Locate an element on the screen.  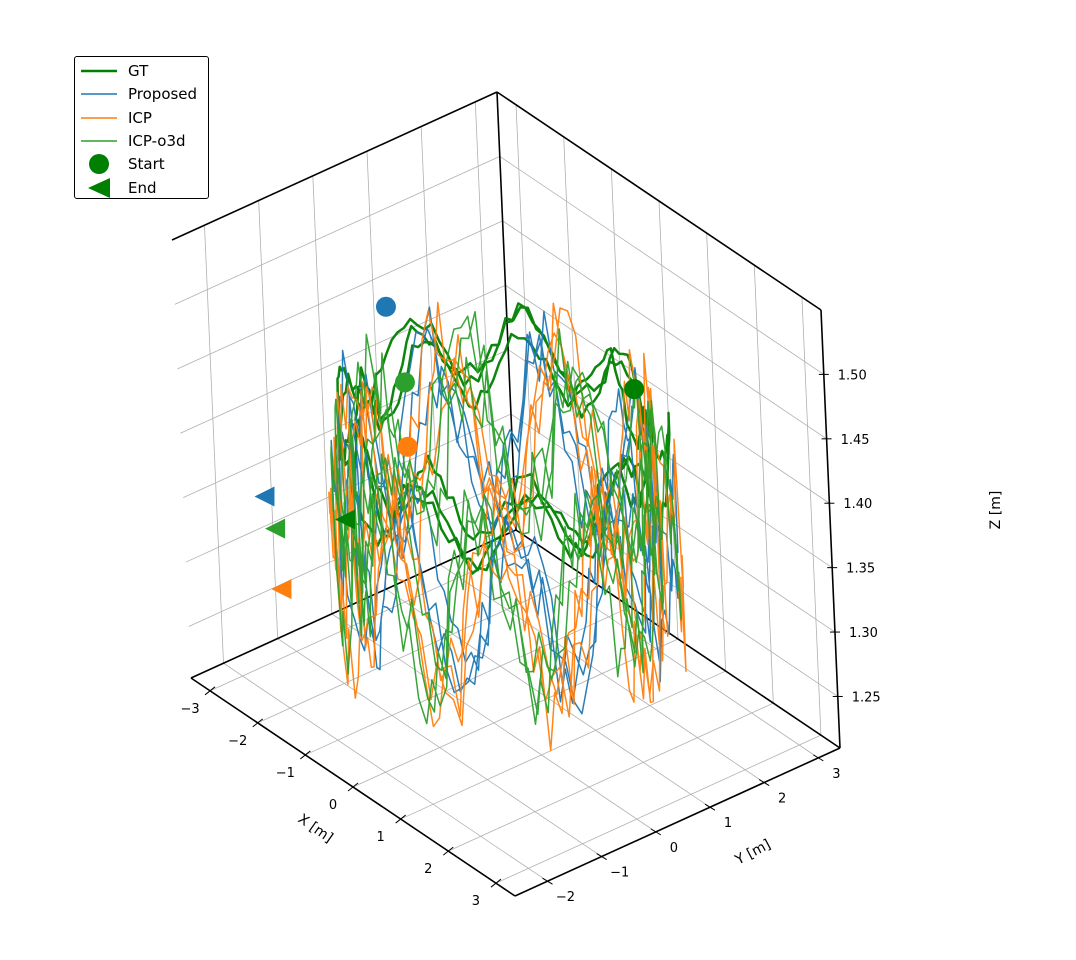
z-tick-label: 1.50 is located at coordinates (852, 375).